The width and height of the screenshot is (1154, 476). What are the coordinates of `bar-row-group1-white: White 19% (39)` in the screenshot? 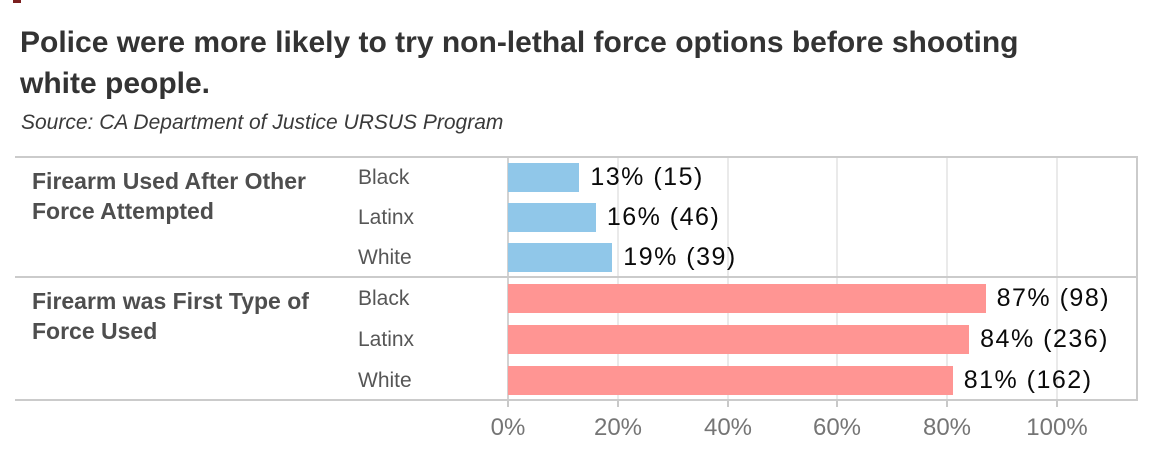 It's located at (747, 257).